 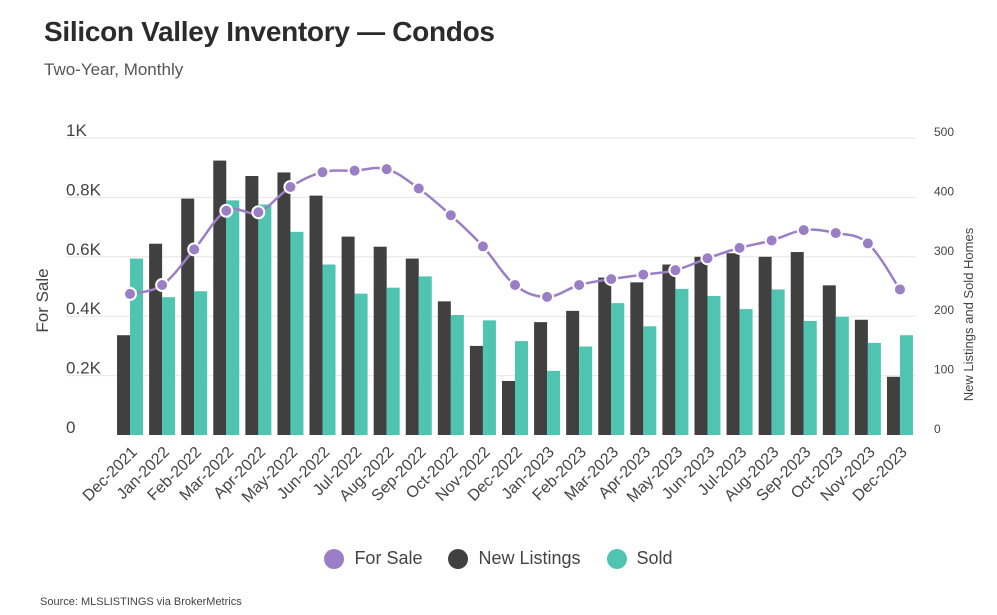 I want to click on y-left-tick-label: 0.6K, so click(x=84, y=249).